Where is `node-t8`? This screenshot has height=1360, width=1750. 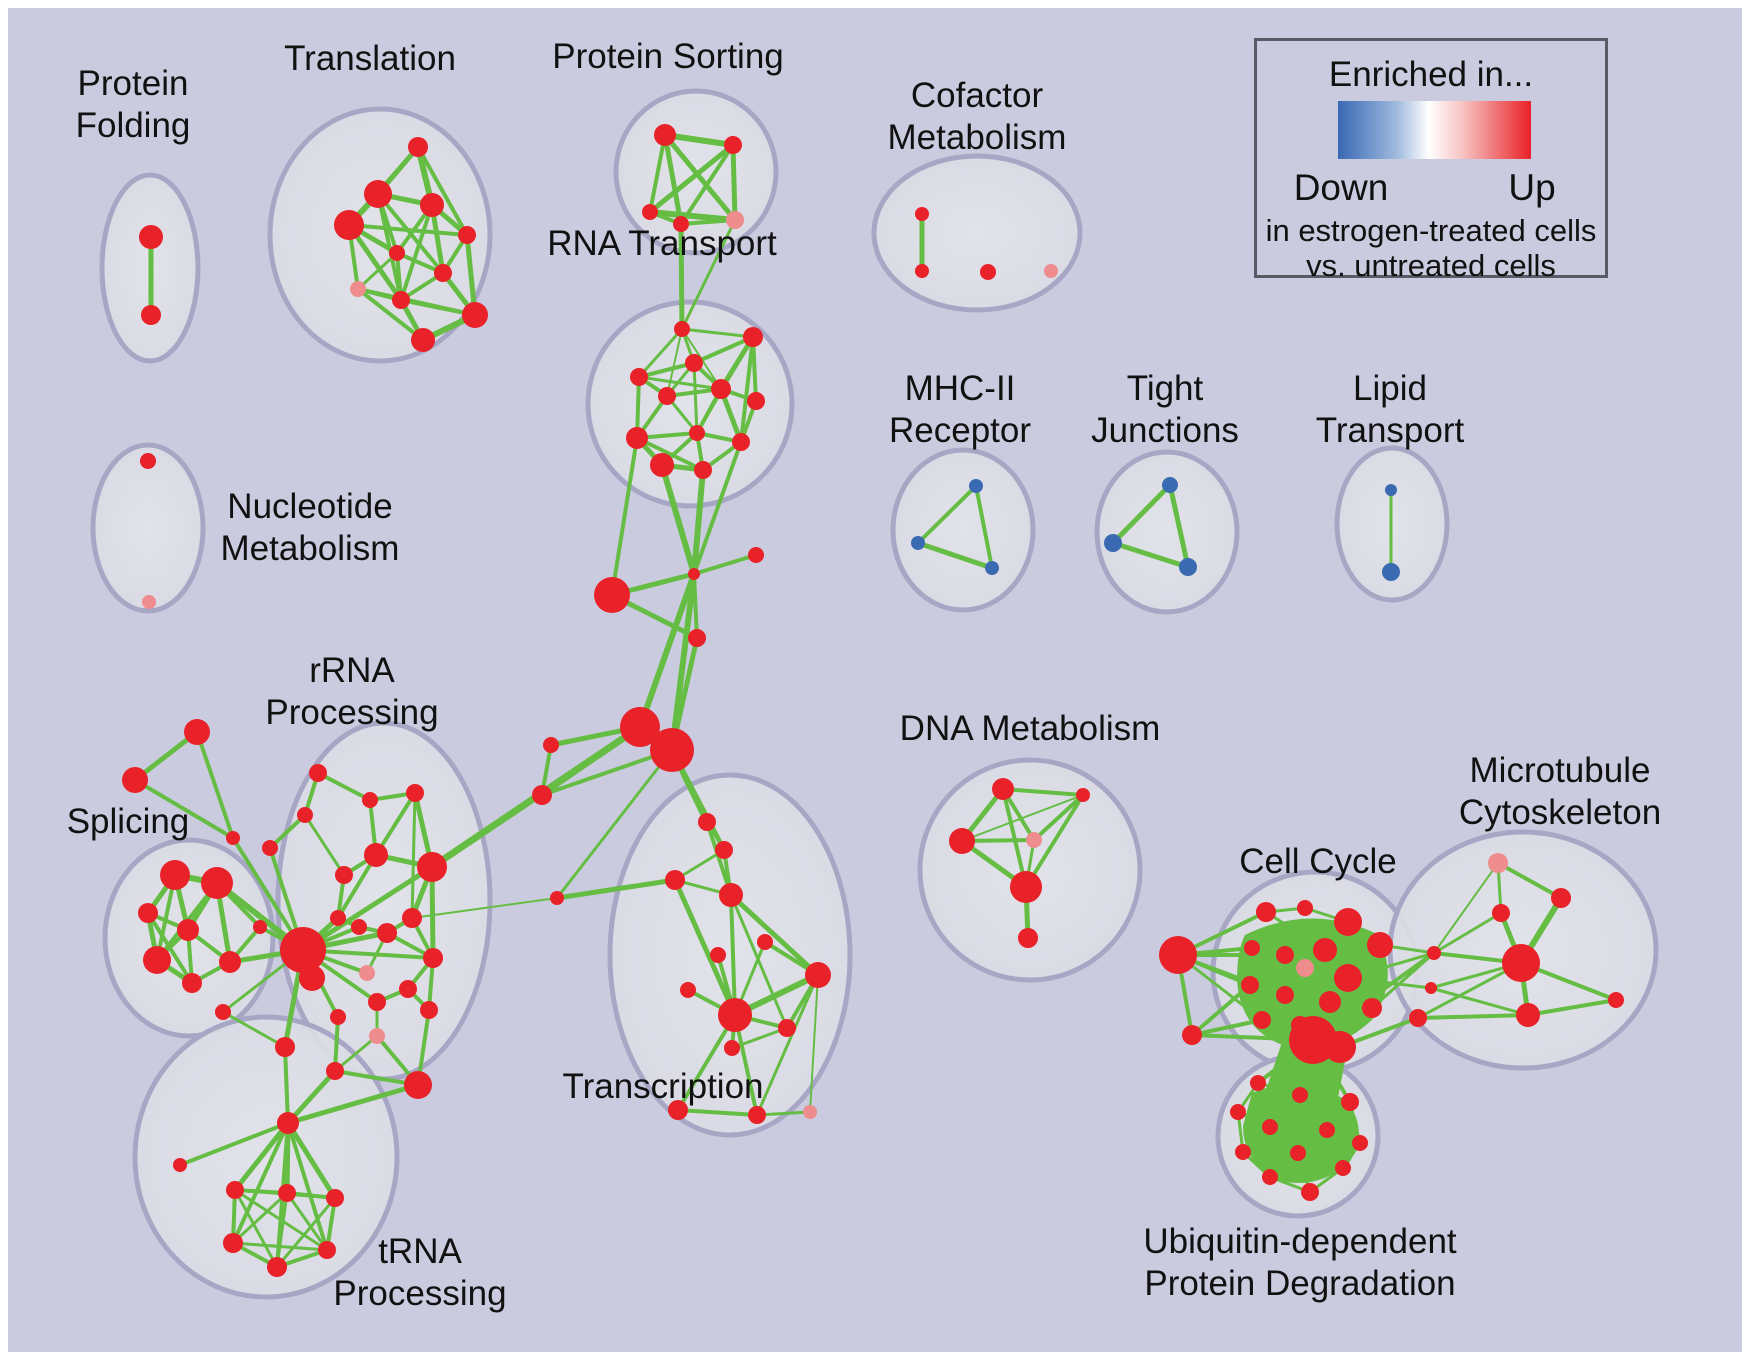 node-t8 is located at coordinates (358, 289).